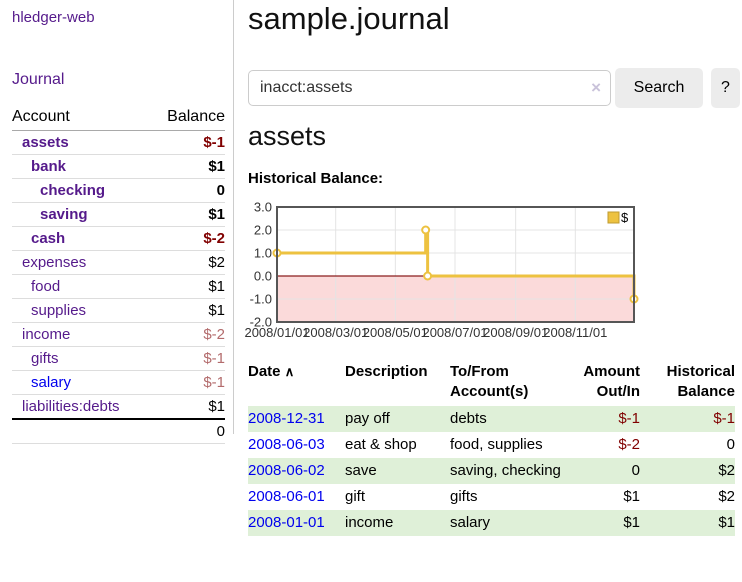 The height and width of the screenshot is (582, 742). I want to click on account-row: liabilities:debts $1, so click(118, 406).